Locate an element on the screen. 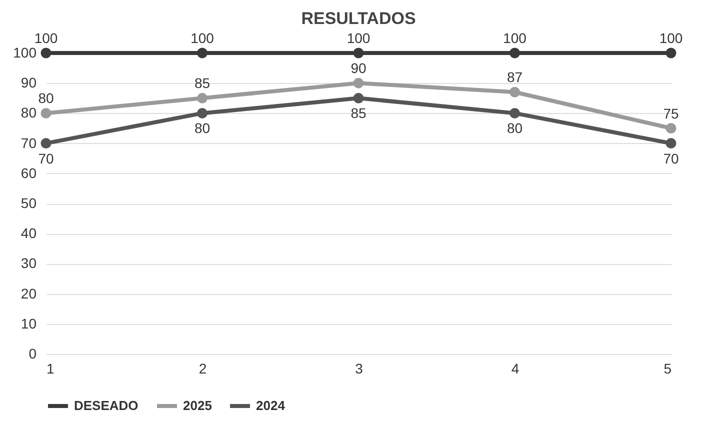 The width and height of the screenshot is (713, 422). x-tick-label: 4 is located at coordinates (515, 368).